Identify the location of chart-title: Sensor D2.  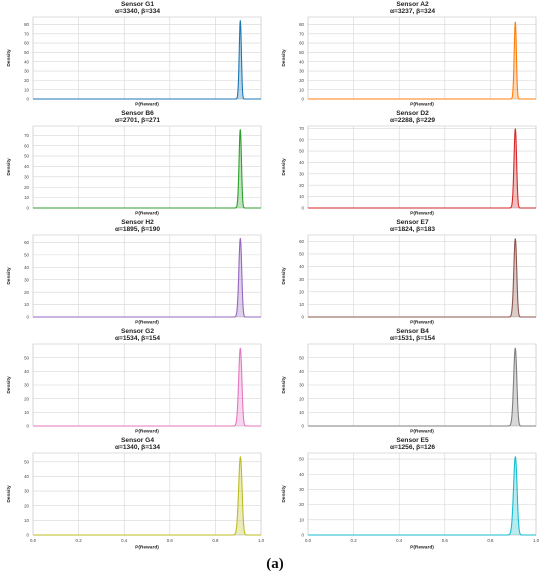
(412, 113).